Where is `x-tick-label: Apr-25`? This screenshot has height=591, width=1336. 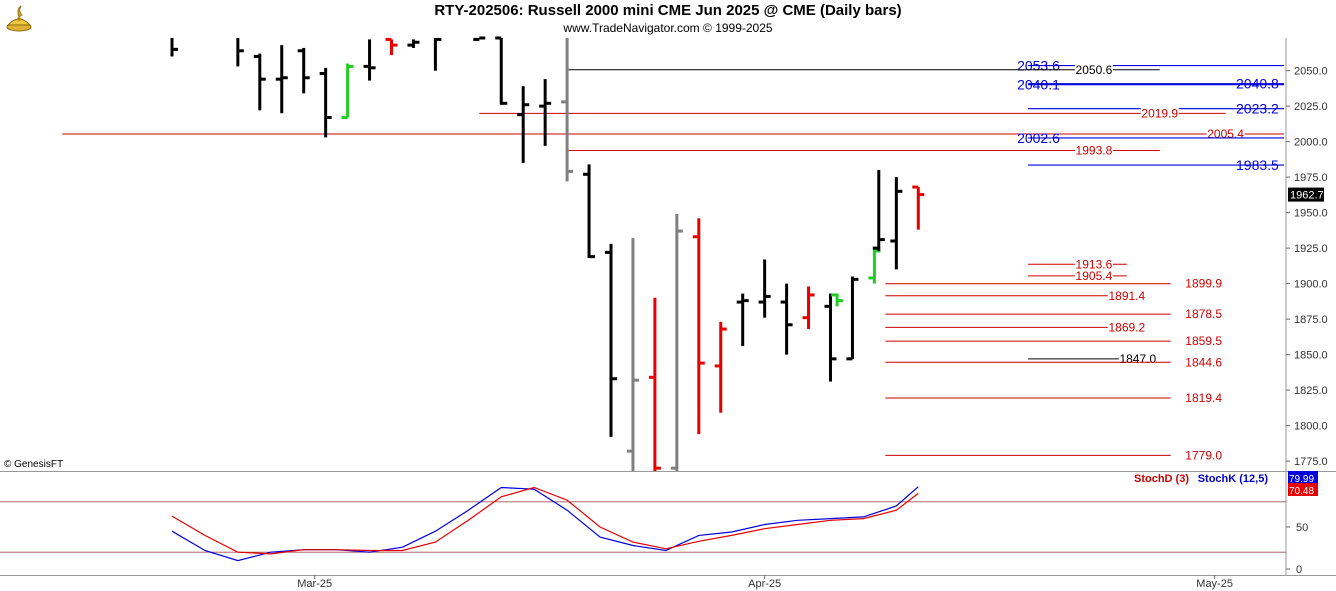
x-tick-label: Apr-25 is located at coordinates (764, 584).